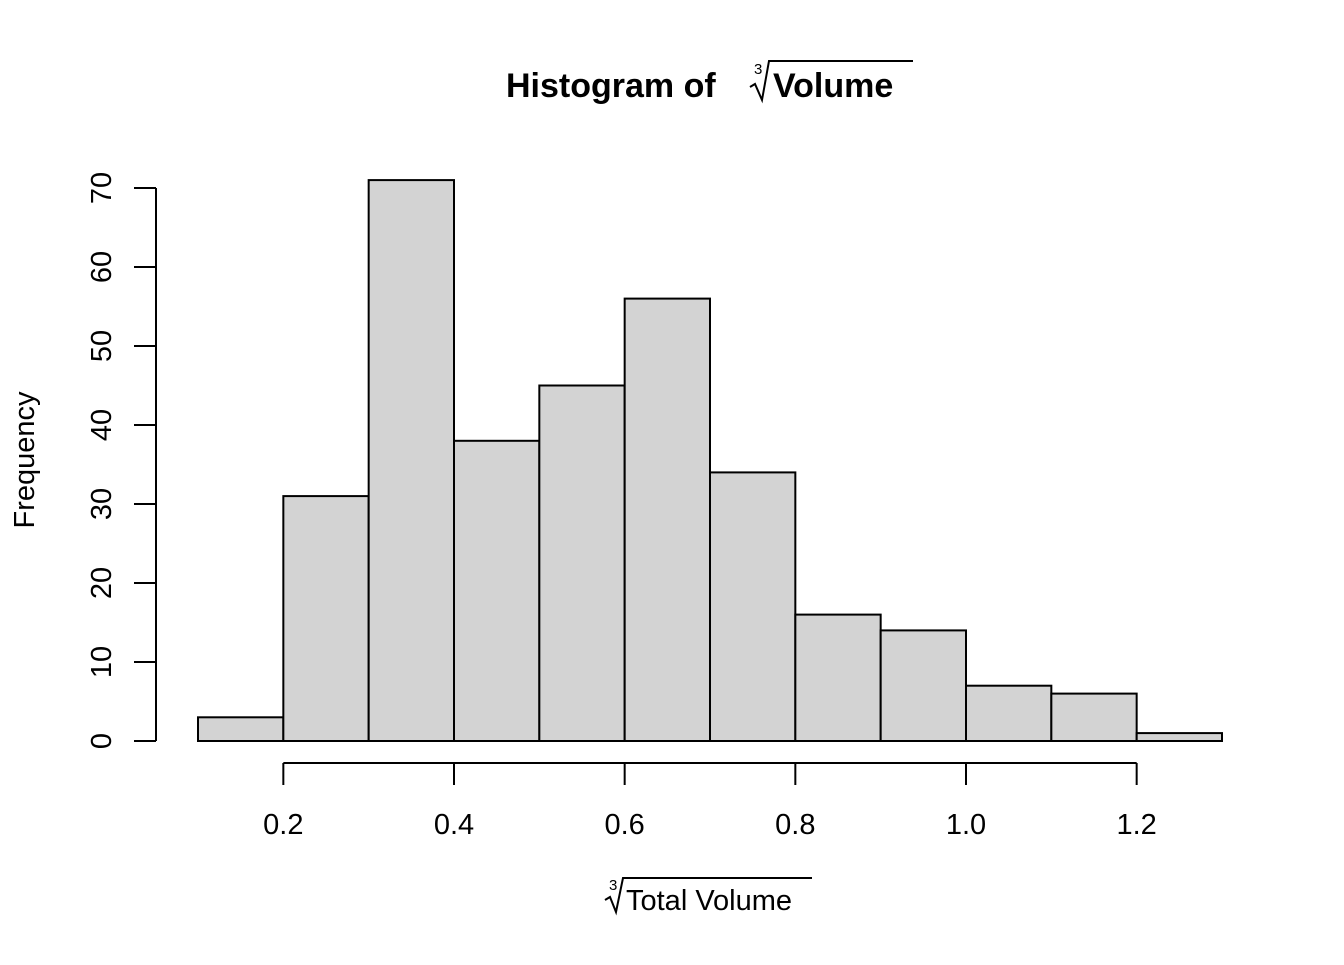 Image resolution: width=1344 pixels, height=965 pixels. I want to click on x-axis-label-radical-sign, so click(708, 896).